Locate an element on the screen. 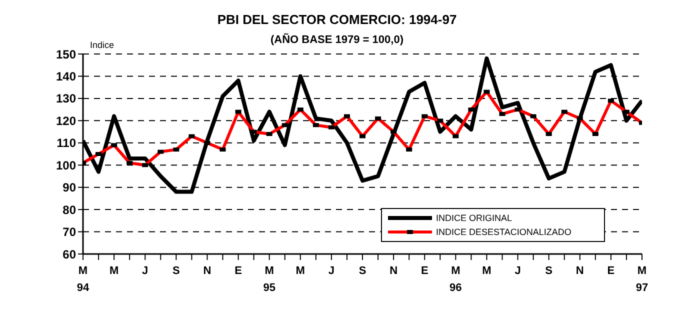 The image size is (674, 320). y-tick-label: 110 is located at coordinates (66, 143).